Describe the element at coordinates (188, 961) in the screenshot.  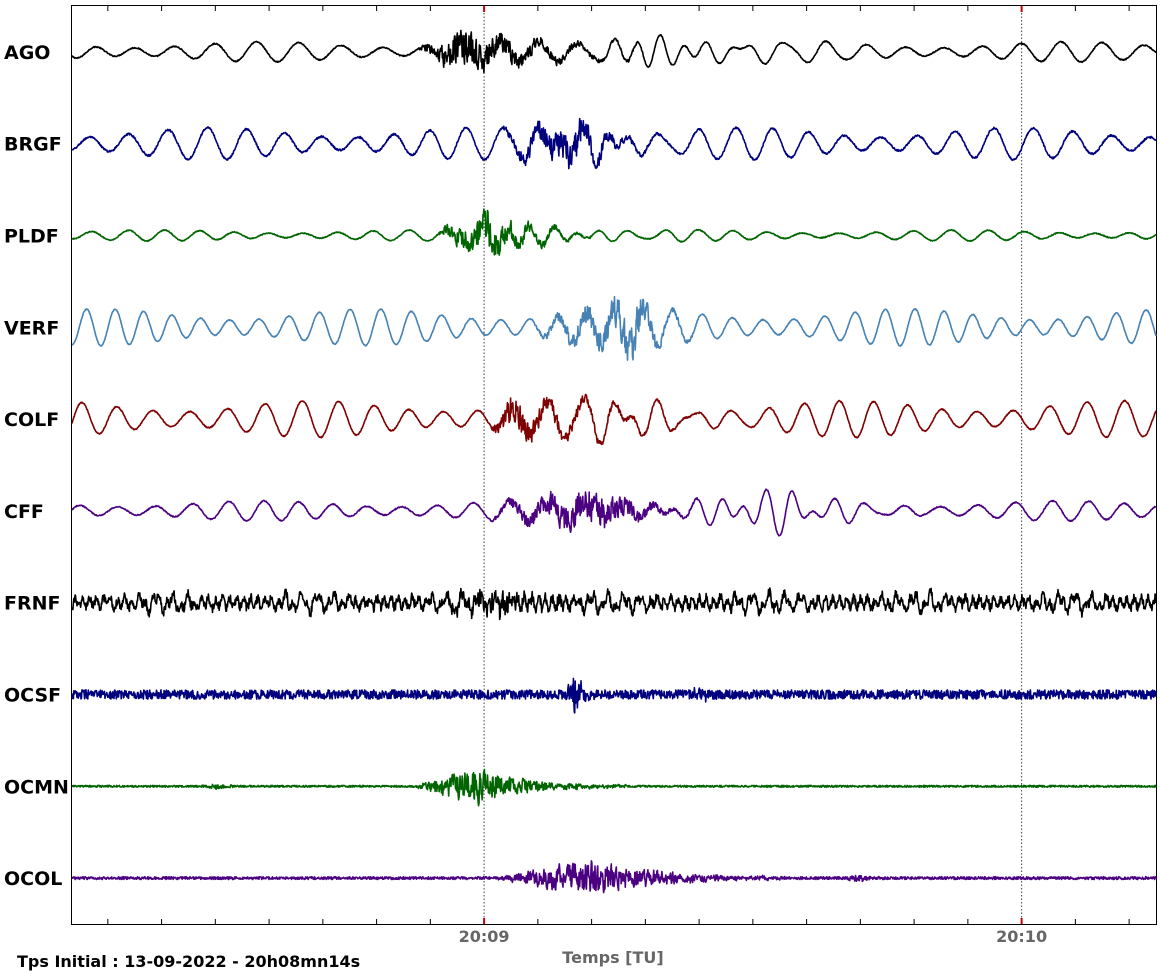
I see `start-time-note: Tps Initial : 13-09-2022 - 20h08mn14s` at that location.